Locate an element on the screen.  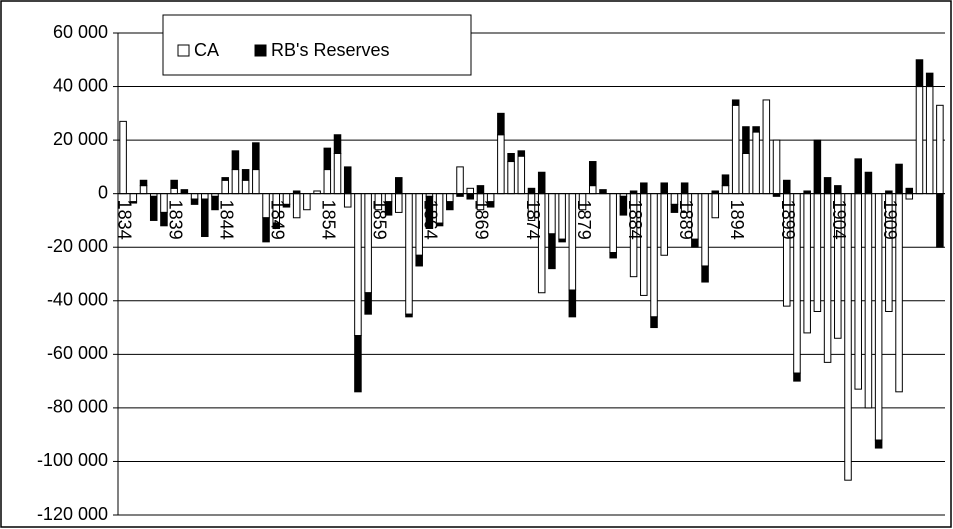
y-tick-label: -100 000 is located at coordinates (72, 460).